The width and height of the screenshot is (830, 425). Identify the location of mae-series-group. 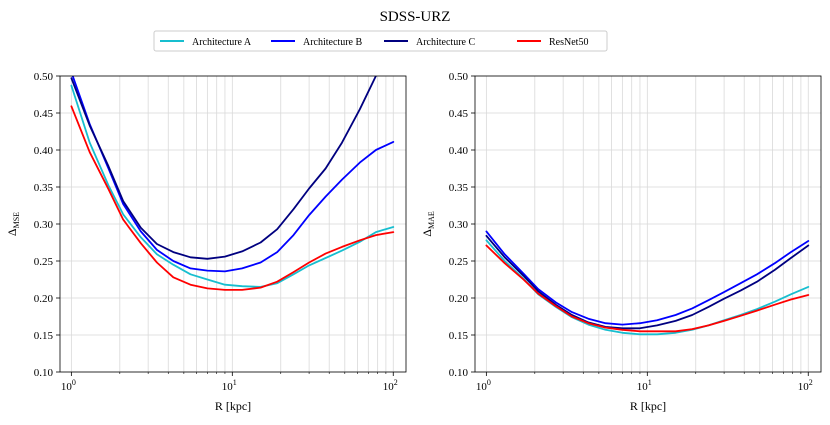
(647, 283).